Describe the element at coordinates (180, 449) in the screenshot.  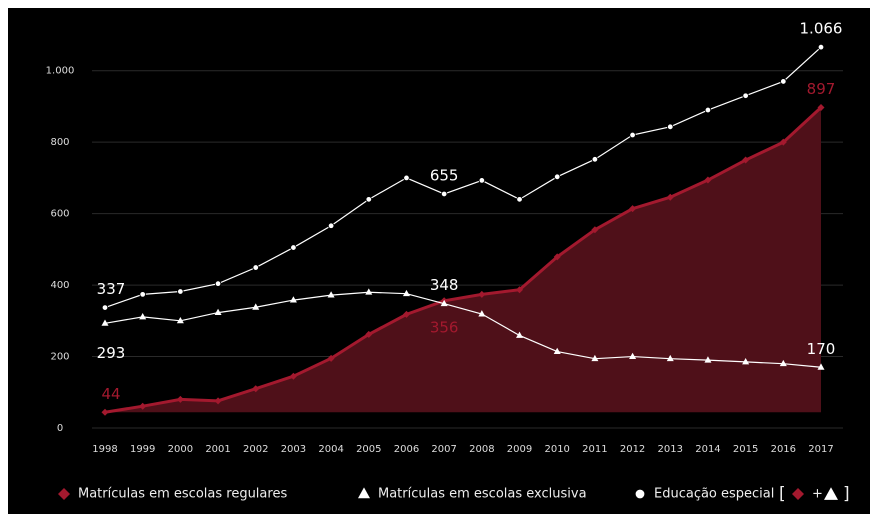
I see `x-tick-label: 2000` at that location.